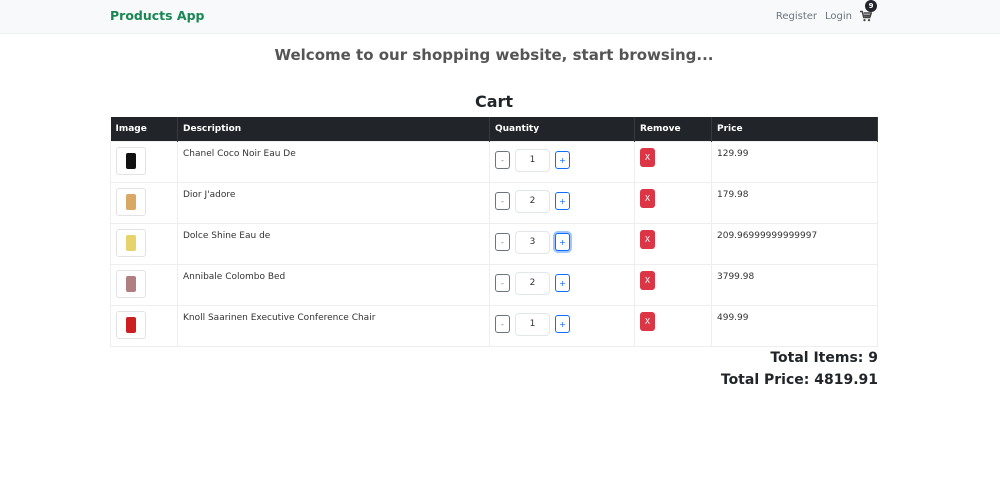 The height and width of the screenshot is (479, 1000). Describe the element at coordinates (796, 16) in the screenshot. I see `register-link: Register` at that location.